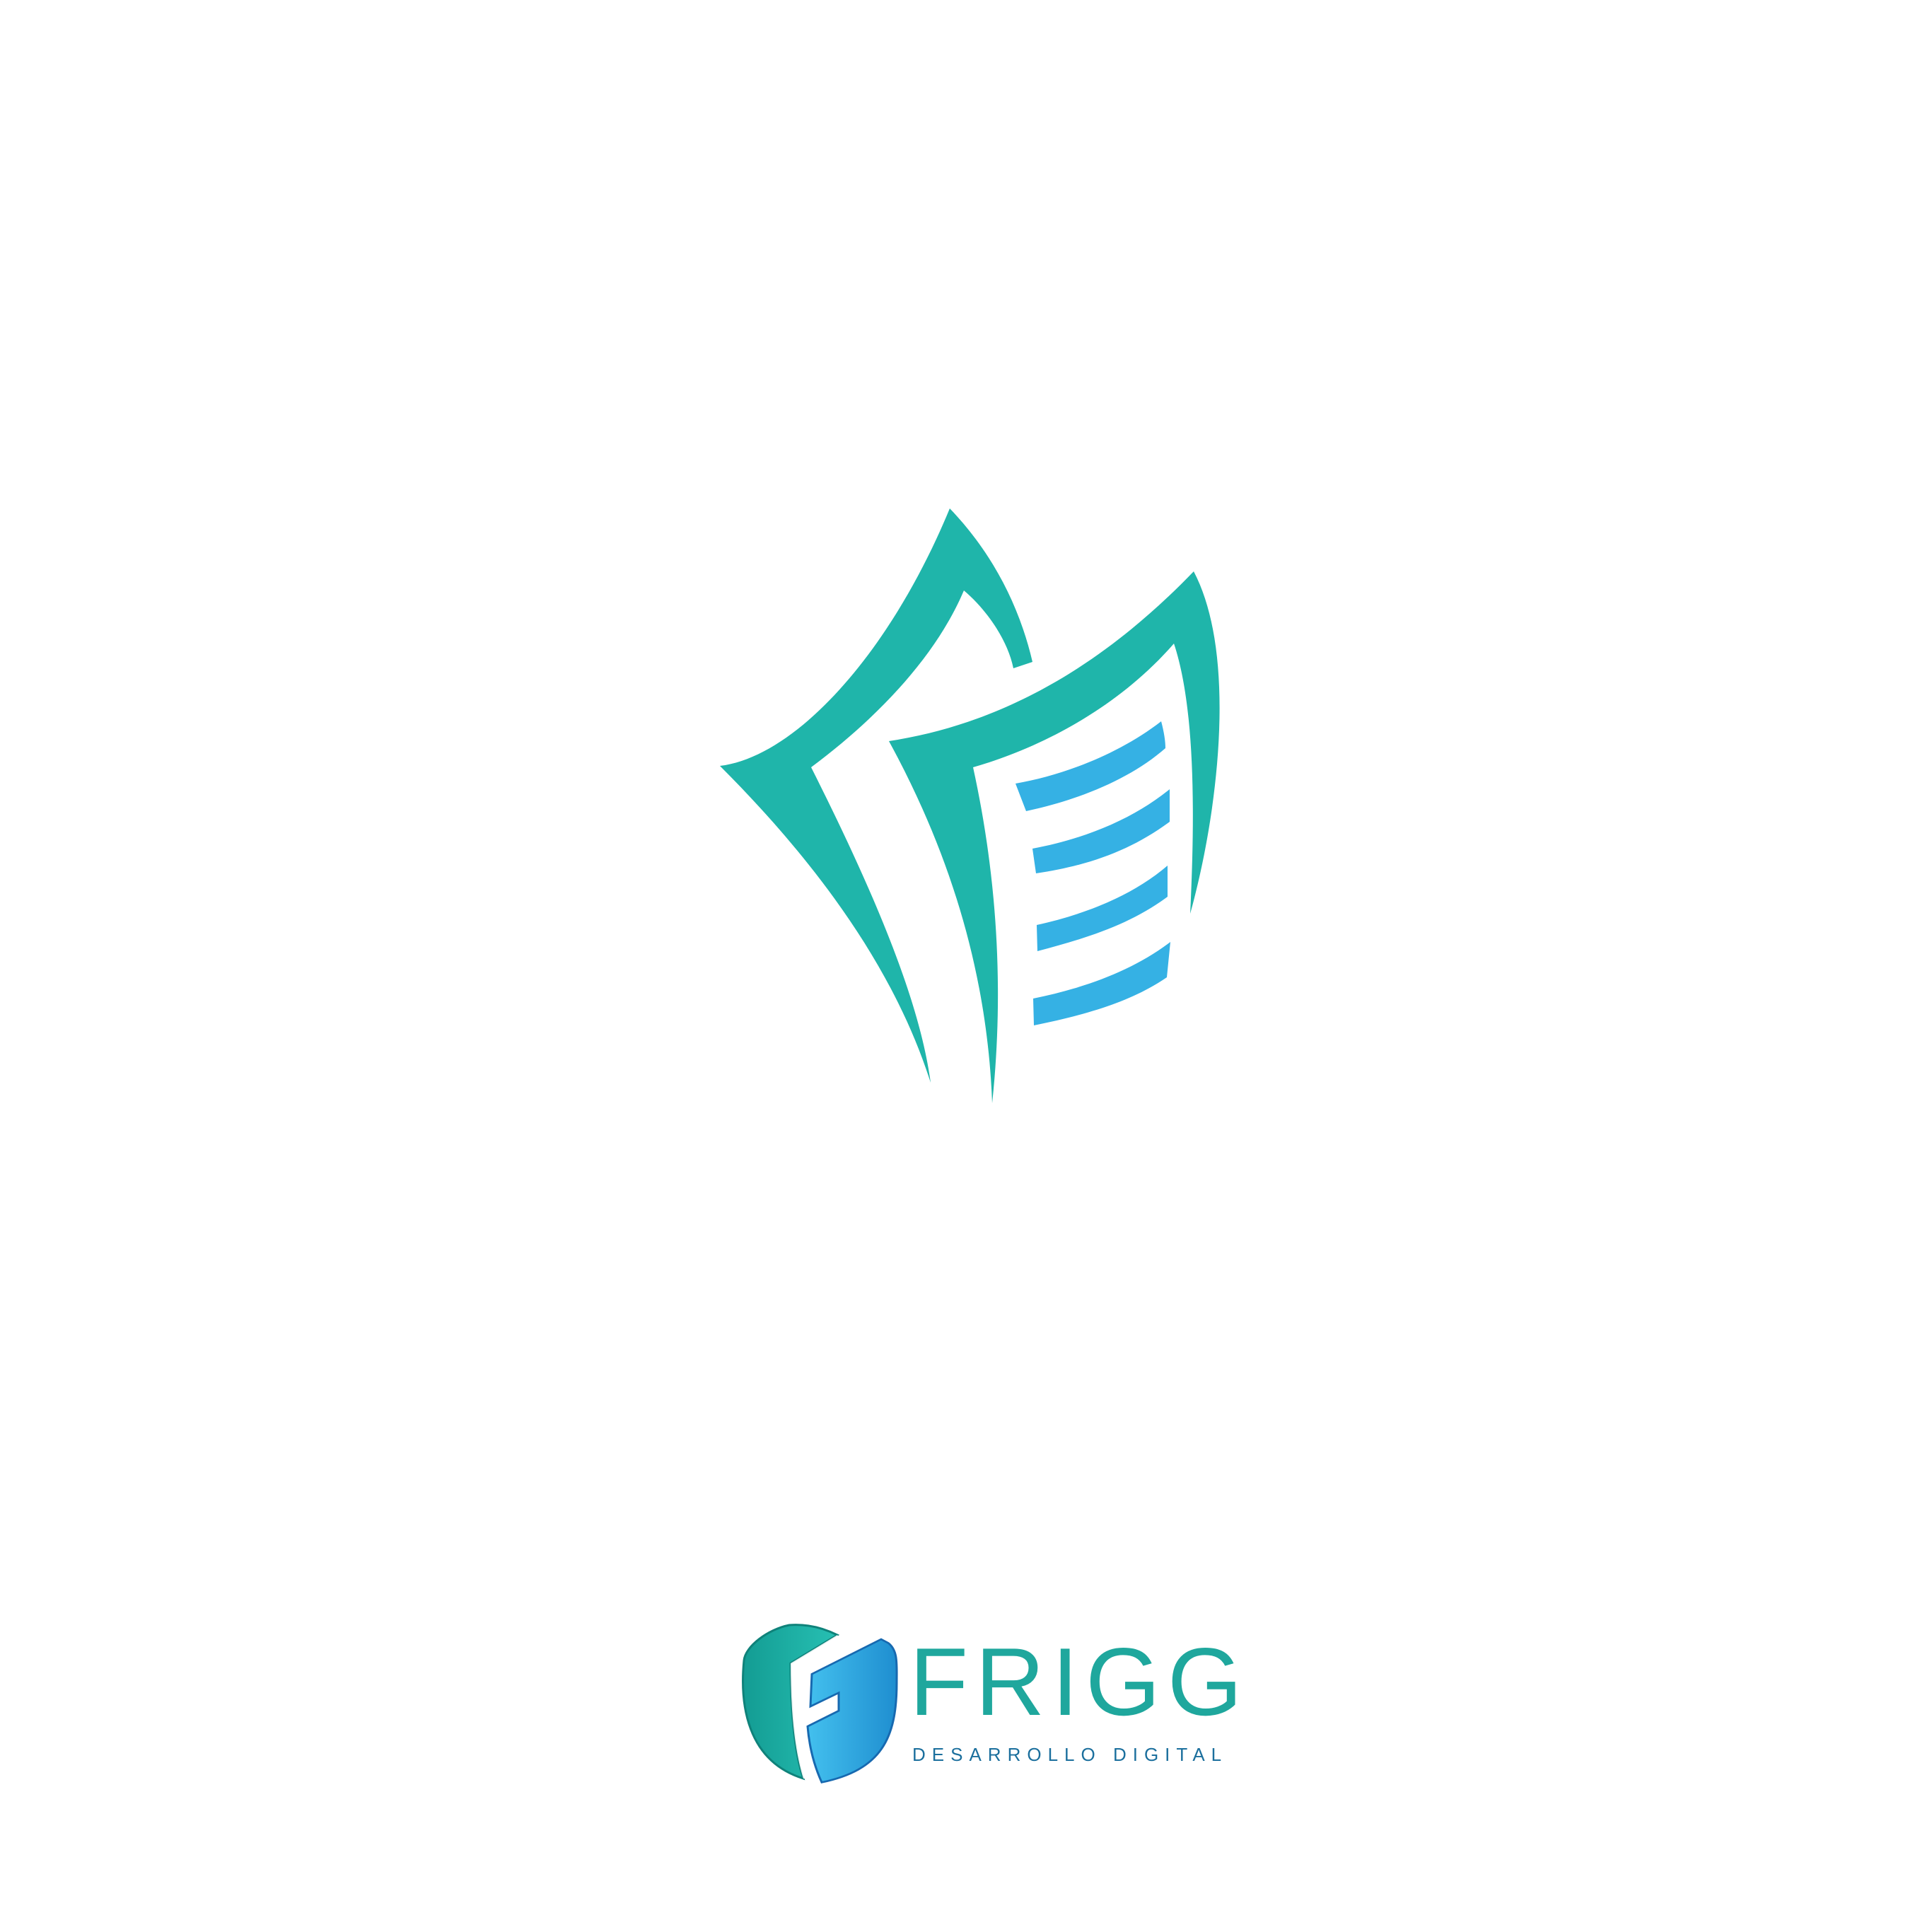 Image resolution: width=1932 pixels, height=1932 pixels. I want to click on back-page-icon, so click(876, 795).